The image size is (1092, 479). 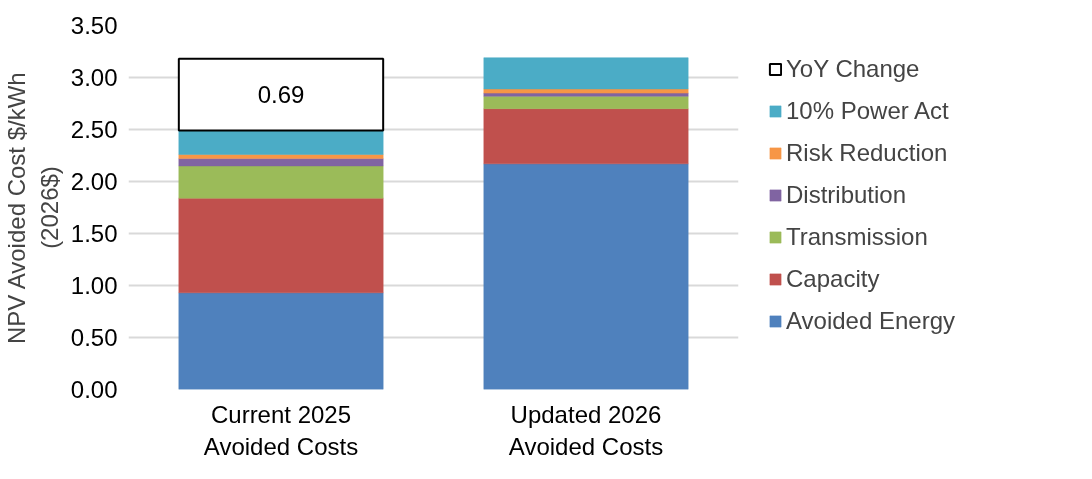 What do you see at coordinates (94, 25) in the screenshot?
I see `y-tick-label: 3.50` at bounding box center [94, 25].